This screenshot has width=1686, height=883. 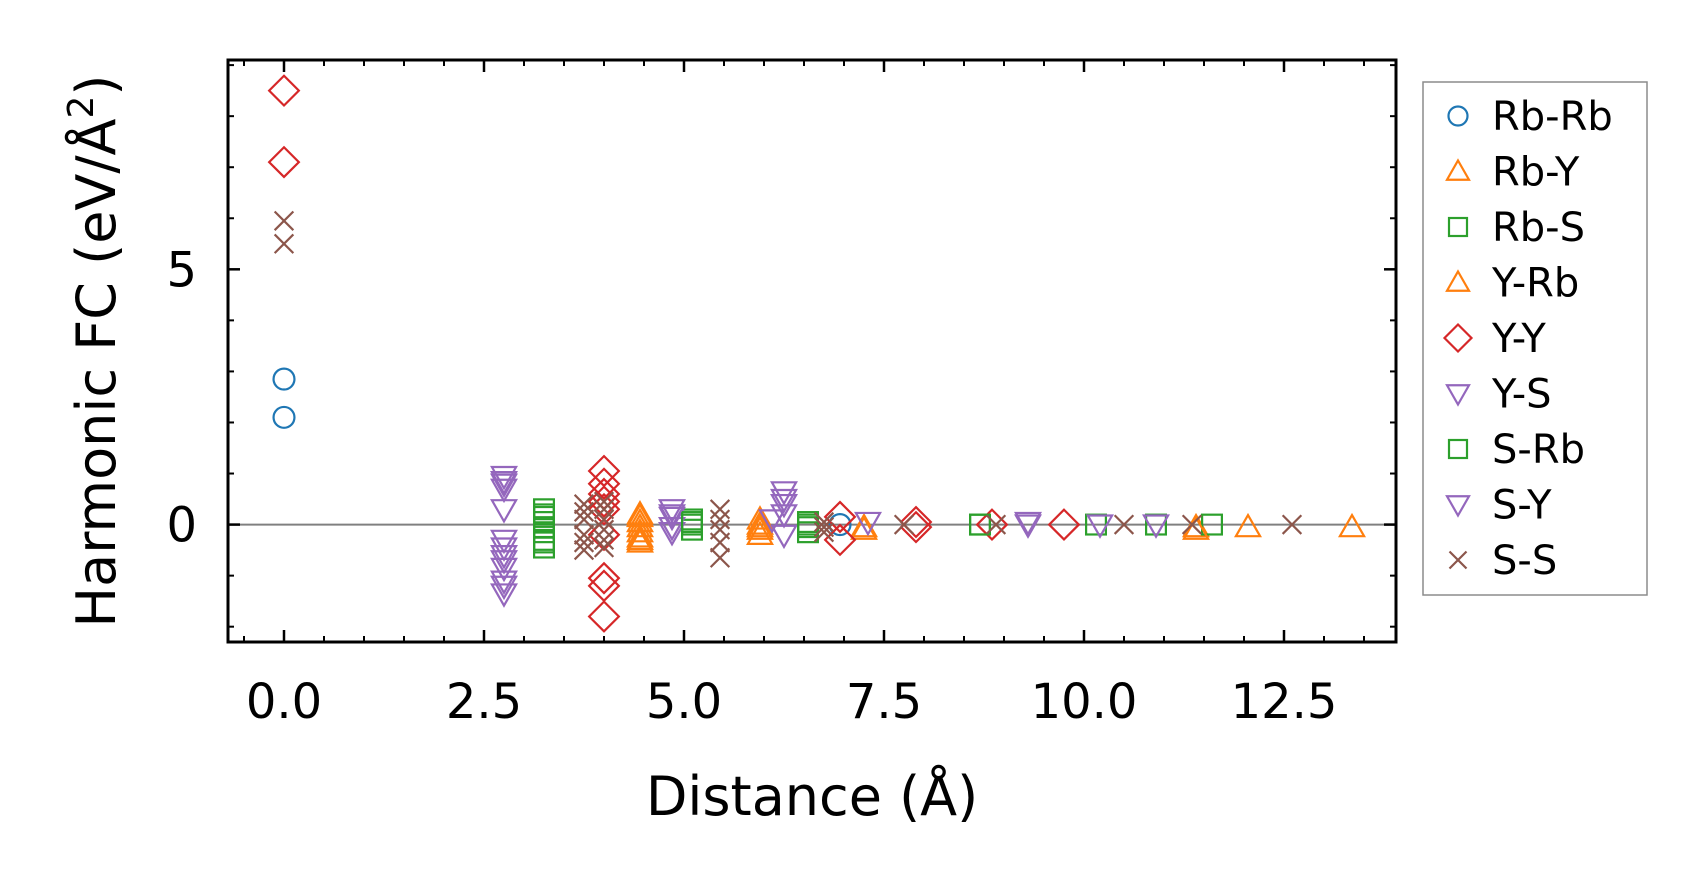 I want to click on legend-marker-s-y, so click(x=1458, y=506).